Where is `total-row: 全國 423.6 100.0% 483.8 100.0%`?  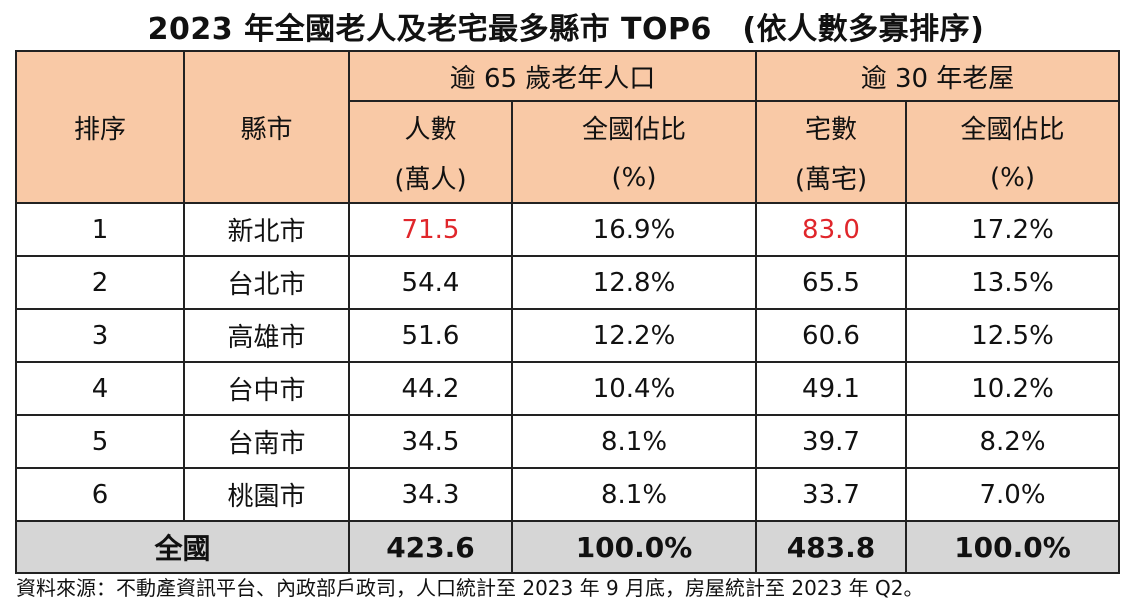 total-row: 全國 423.6 100.0% 483.8 100.0% is located at coordinates (567, 547).